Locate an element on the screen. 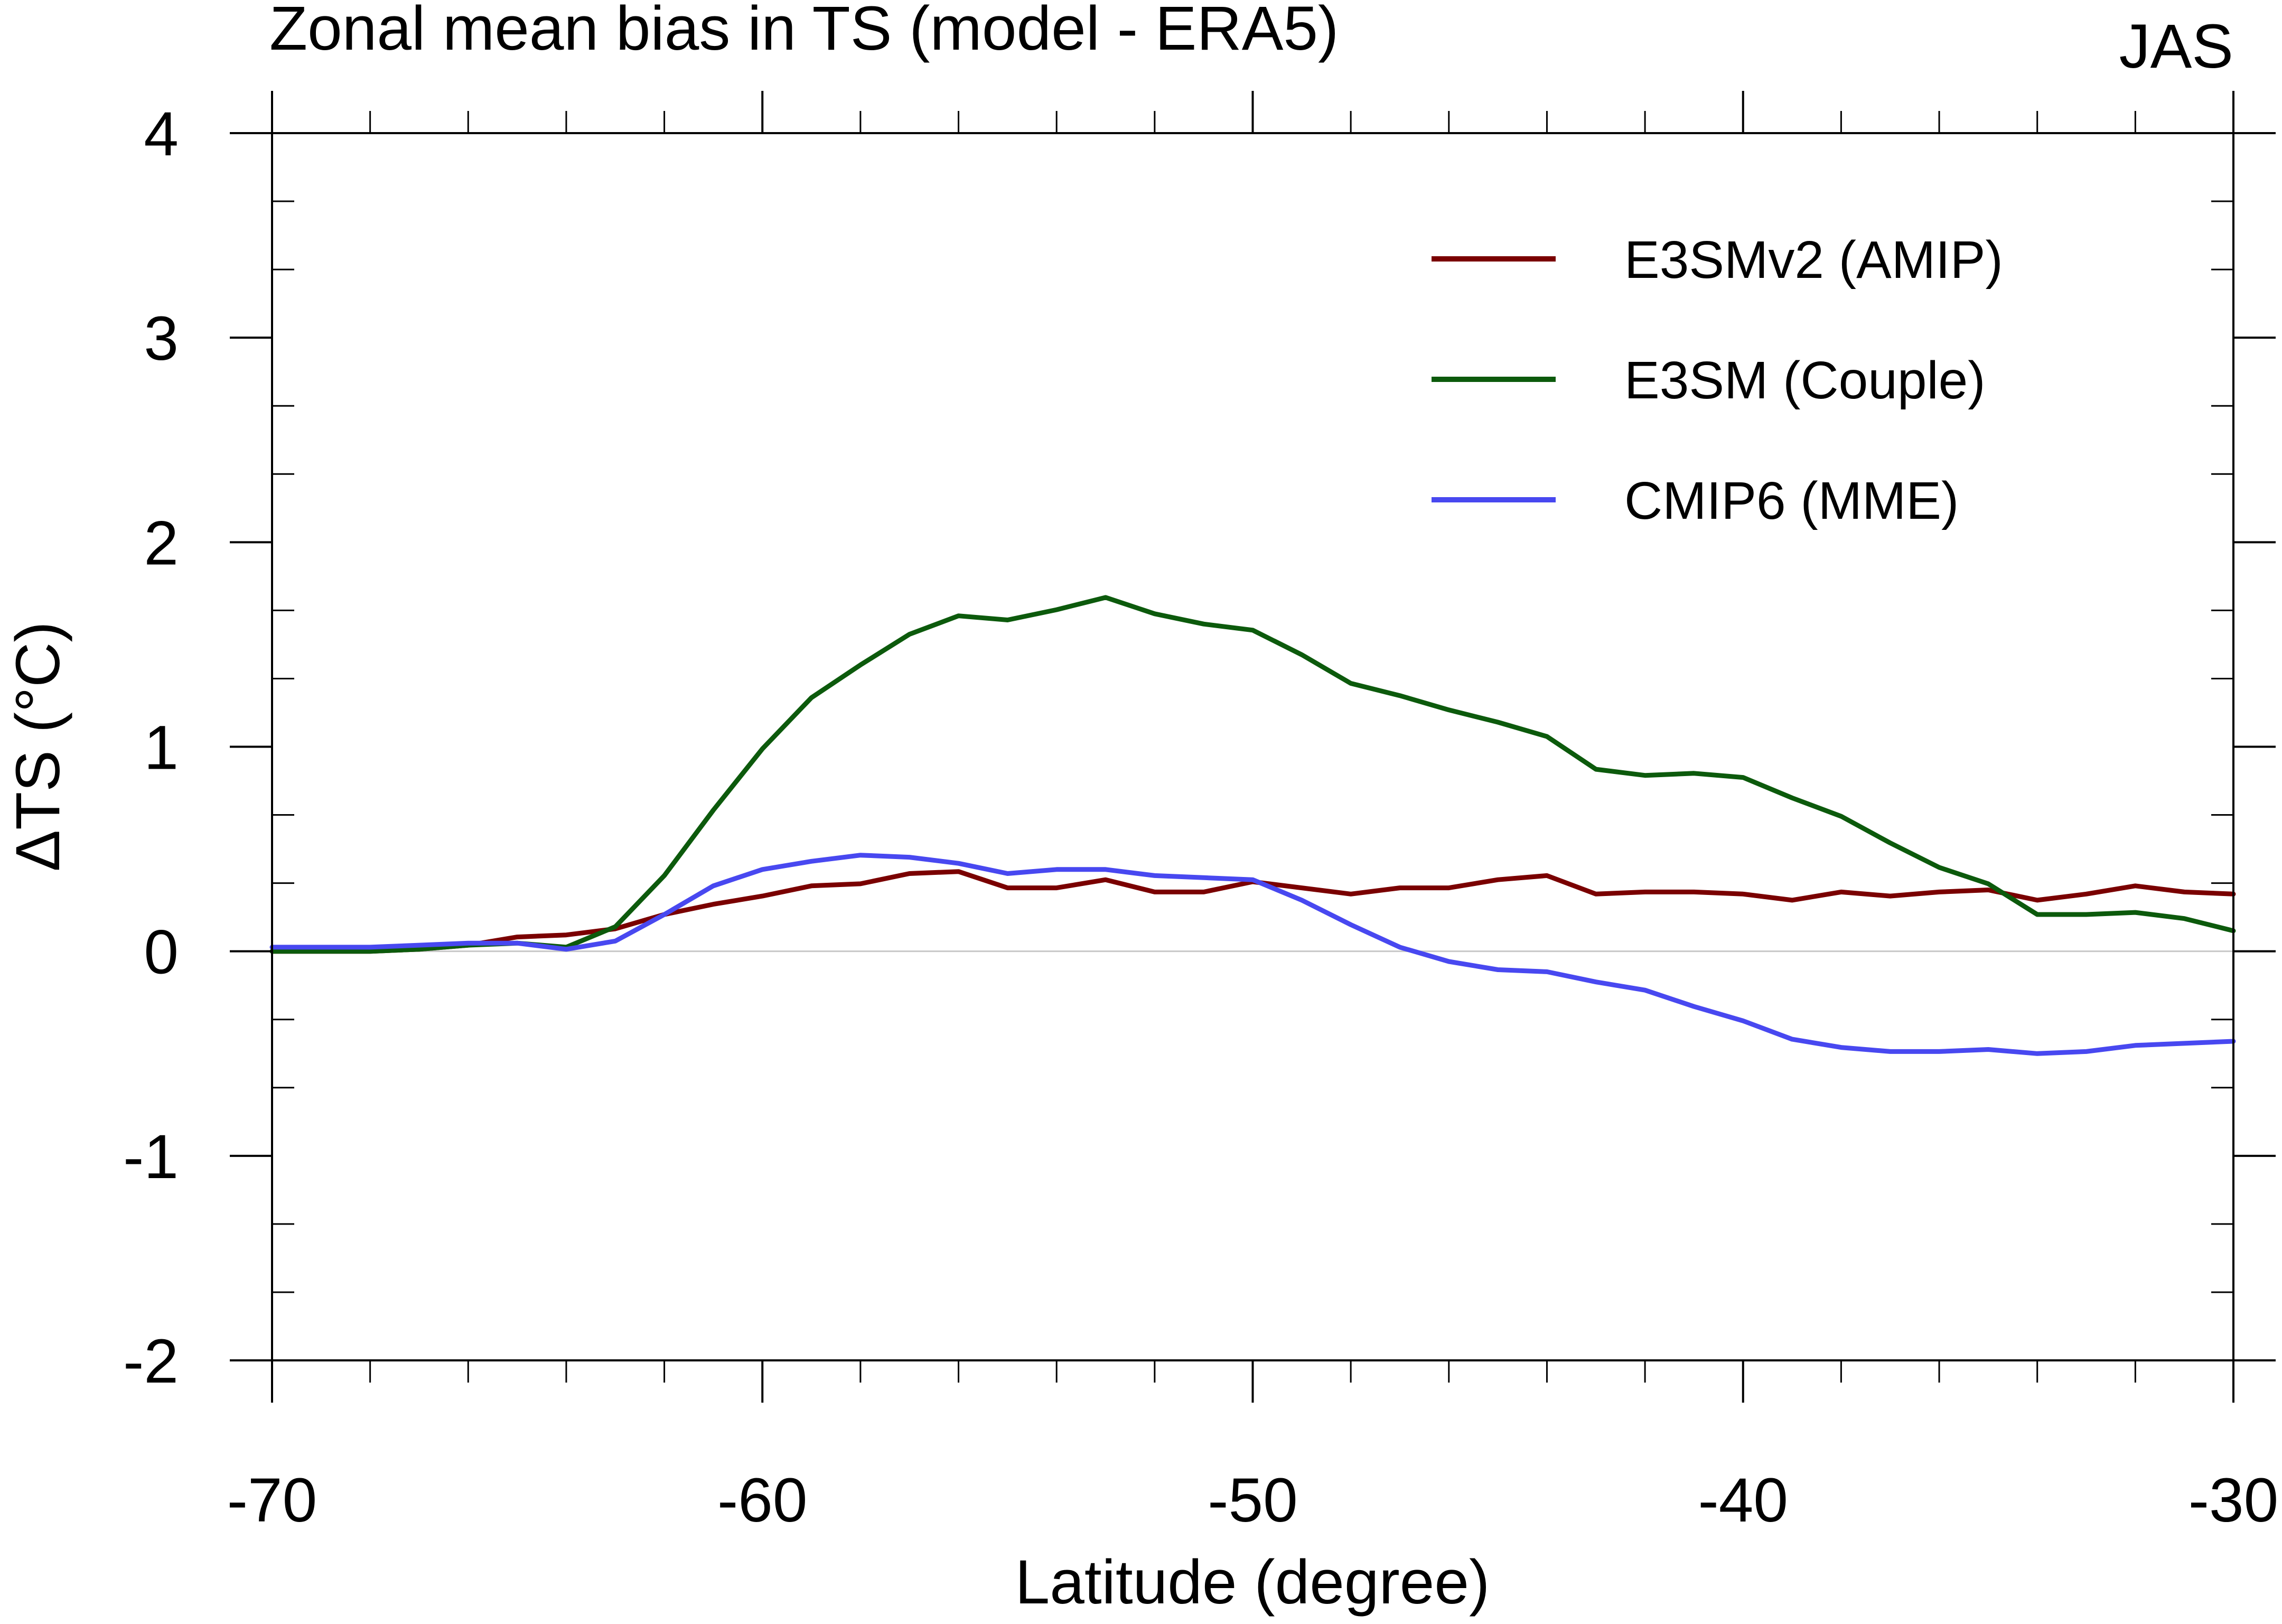 The height and width of the screenshot is (1624, 2282). x-tick-label: -50 is located at coordinates (1253, 1500).